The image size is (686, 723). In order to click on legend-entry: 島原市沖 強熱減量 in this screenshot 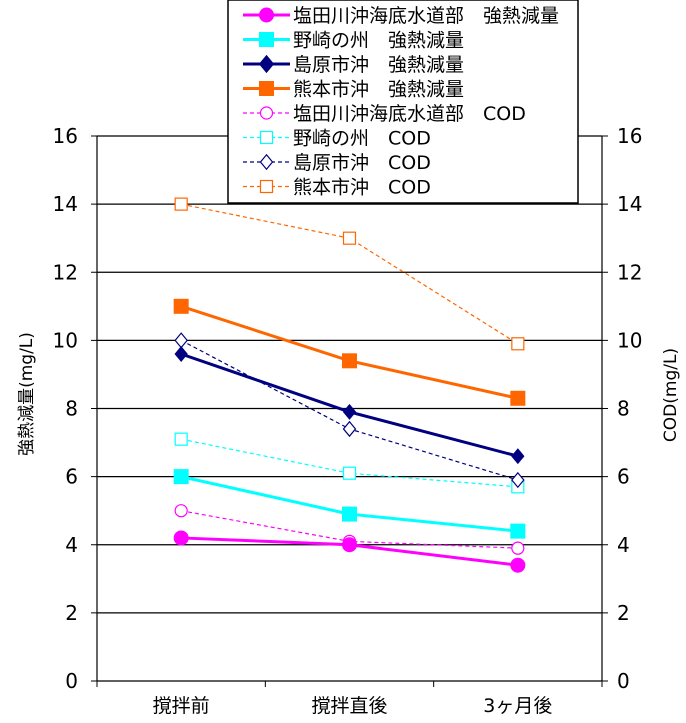, I will do `click(353, 65)`.